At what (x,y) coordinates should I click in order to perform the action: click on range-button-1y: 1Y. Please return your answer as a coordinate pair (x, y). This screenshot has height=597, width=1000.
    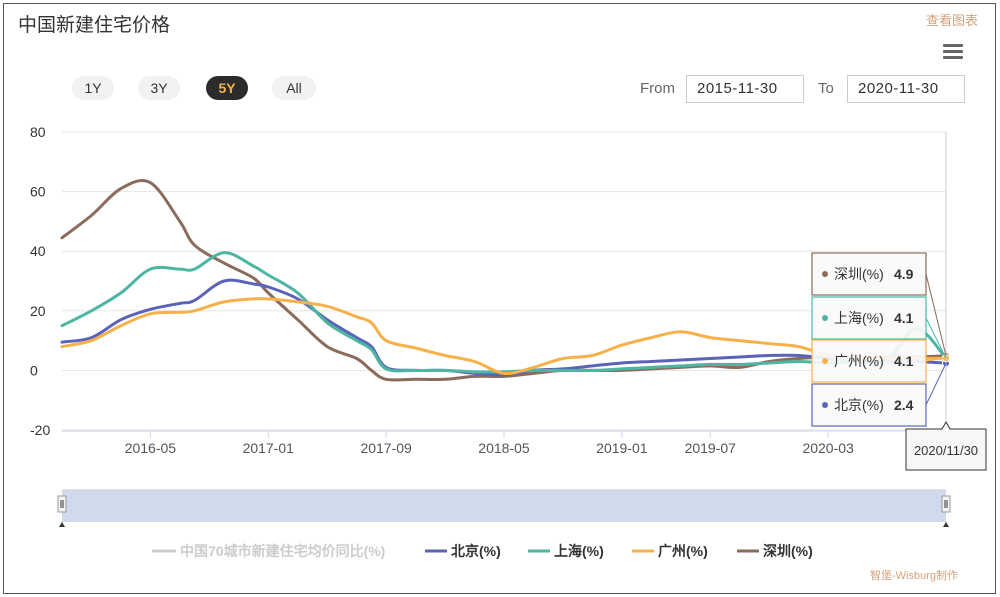
    Looking at the image, I should click on (93, 88).